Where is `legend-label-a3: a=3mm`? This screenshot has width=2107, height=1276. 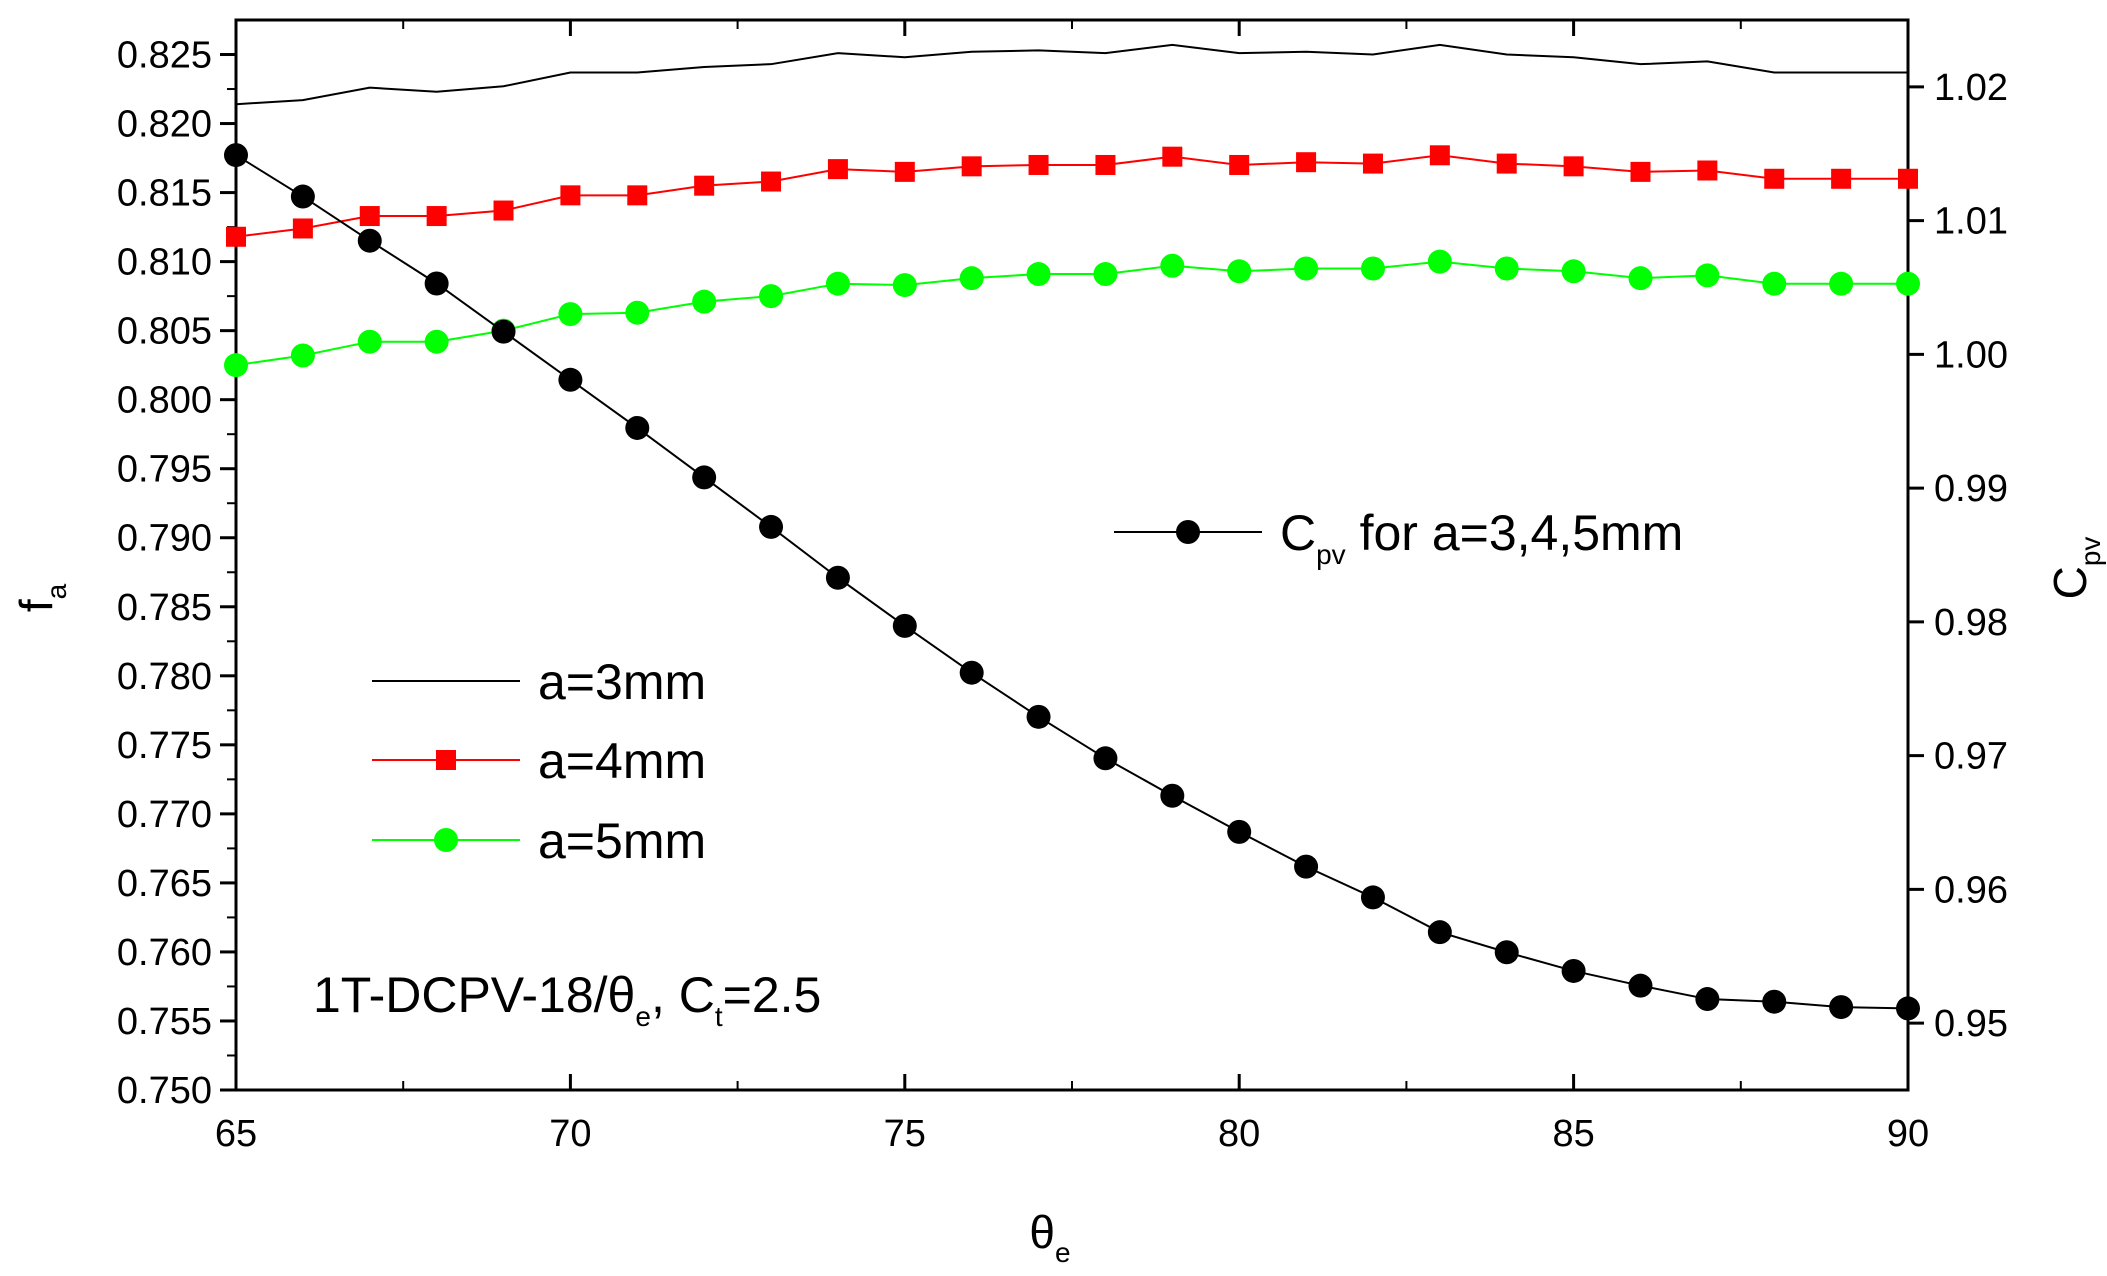 legend-label-a3: a=3mm is located at coordinates (622, 682).